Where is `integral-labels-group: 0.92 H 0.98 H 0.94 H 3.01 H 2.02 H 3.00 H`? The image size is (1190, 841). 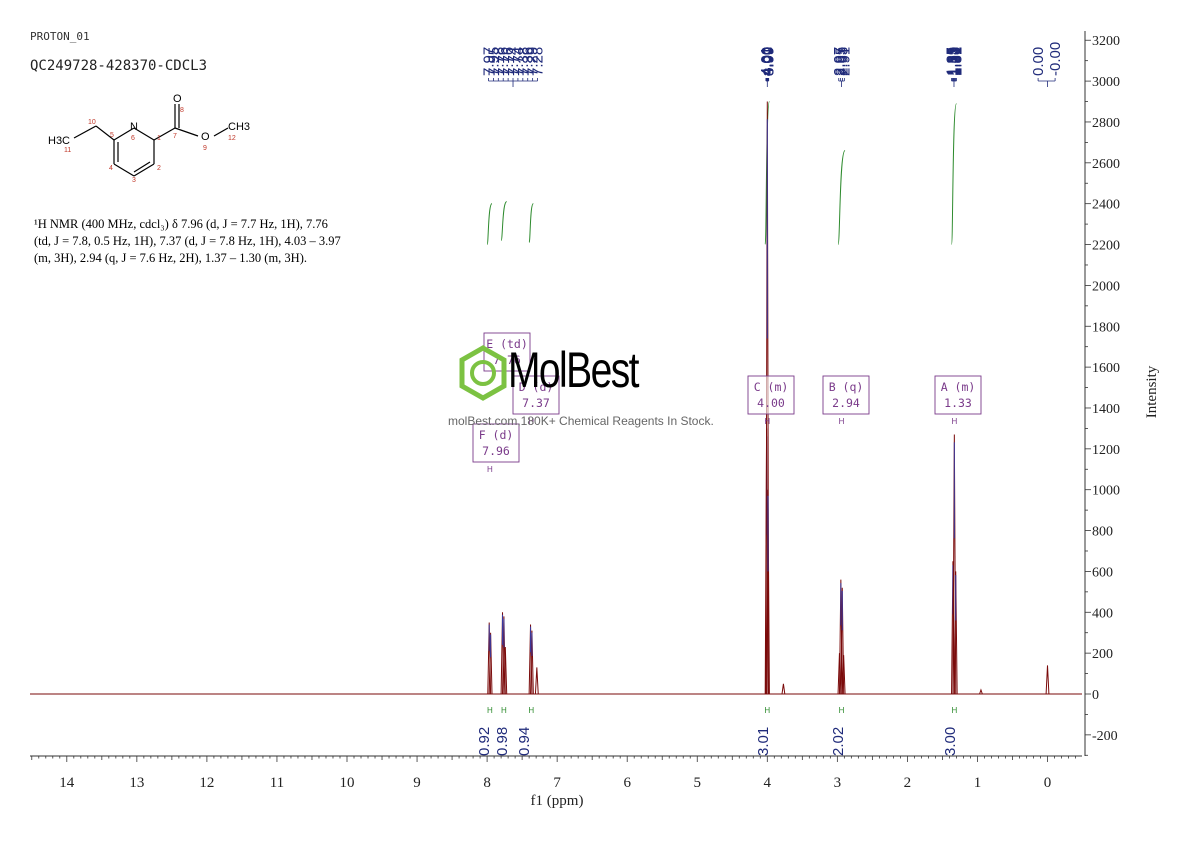
integral-labels-group: 0.92 H 0.98 H 0.94 H 3.01 H 2.02 H 3.00 H is located at coordinates (717, 731).